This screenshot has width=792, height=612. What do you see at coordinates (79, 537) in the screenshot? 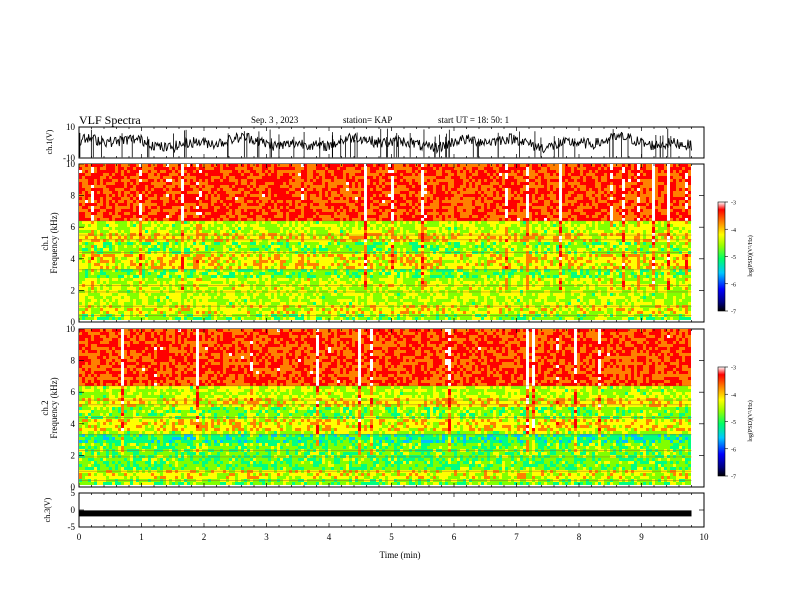
I see `x-tick-label: 0` at bounding box center [79, 537].